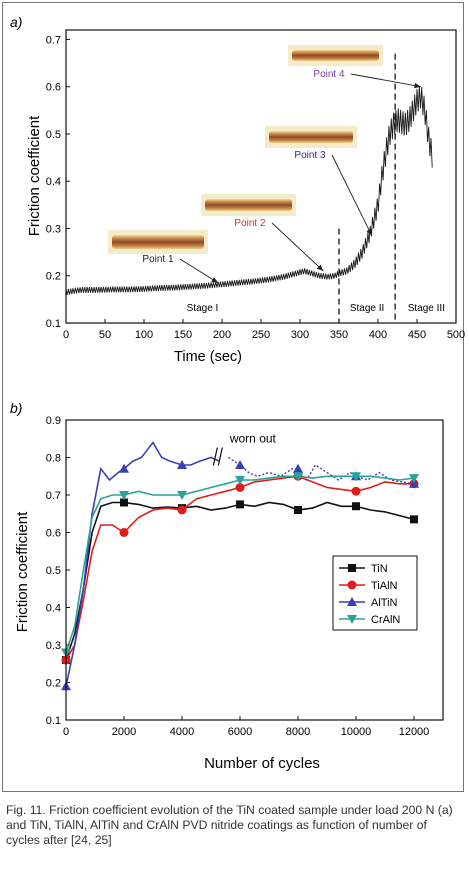  What do you see at coordinates (414, 732) in the screenshot?
I see `x-tick-label: 12000` at bounding box center [414, 732].